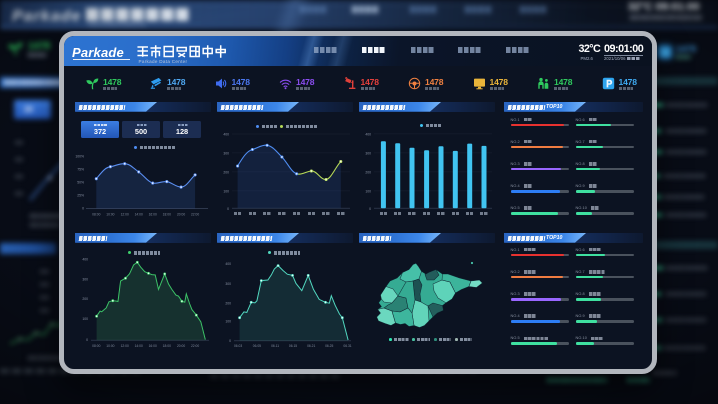 The width and height of the screenshot is (718, 404). What do you see at coordinates (79, 156) in the screenshot?
I see `svg-text: 100%` at bounding box center [79, 156].